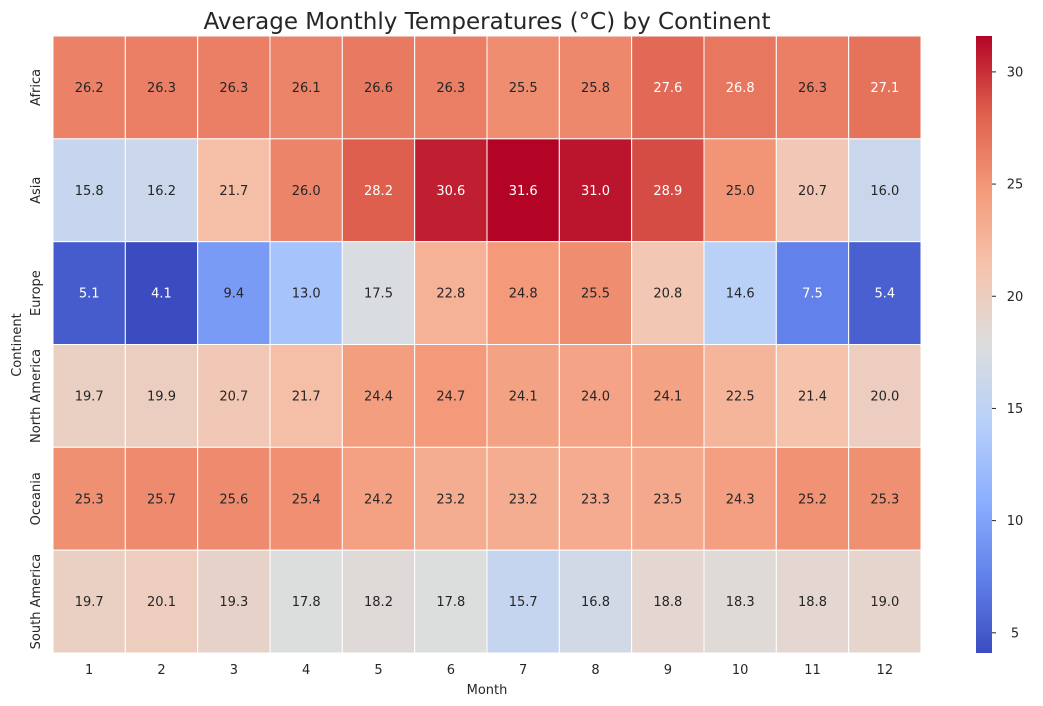 This screenshot has width=1043, height=706. I want to click on colorbar-tick-label: 15, so click(1015, 409).